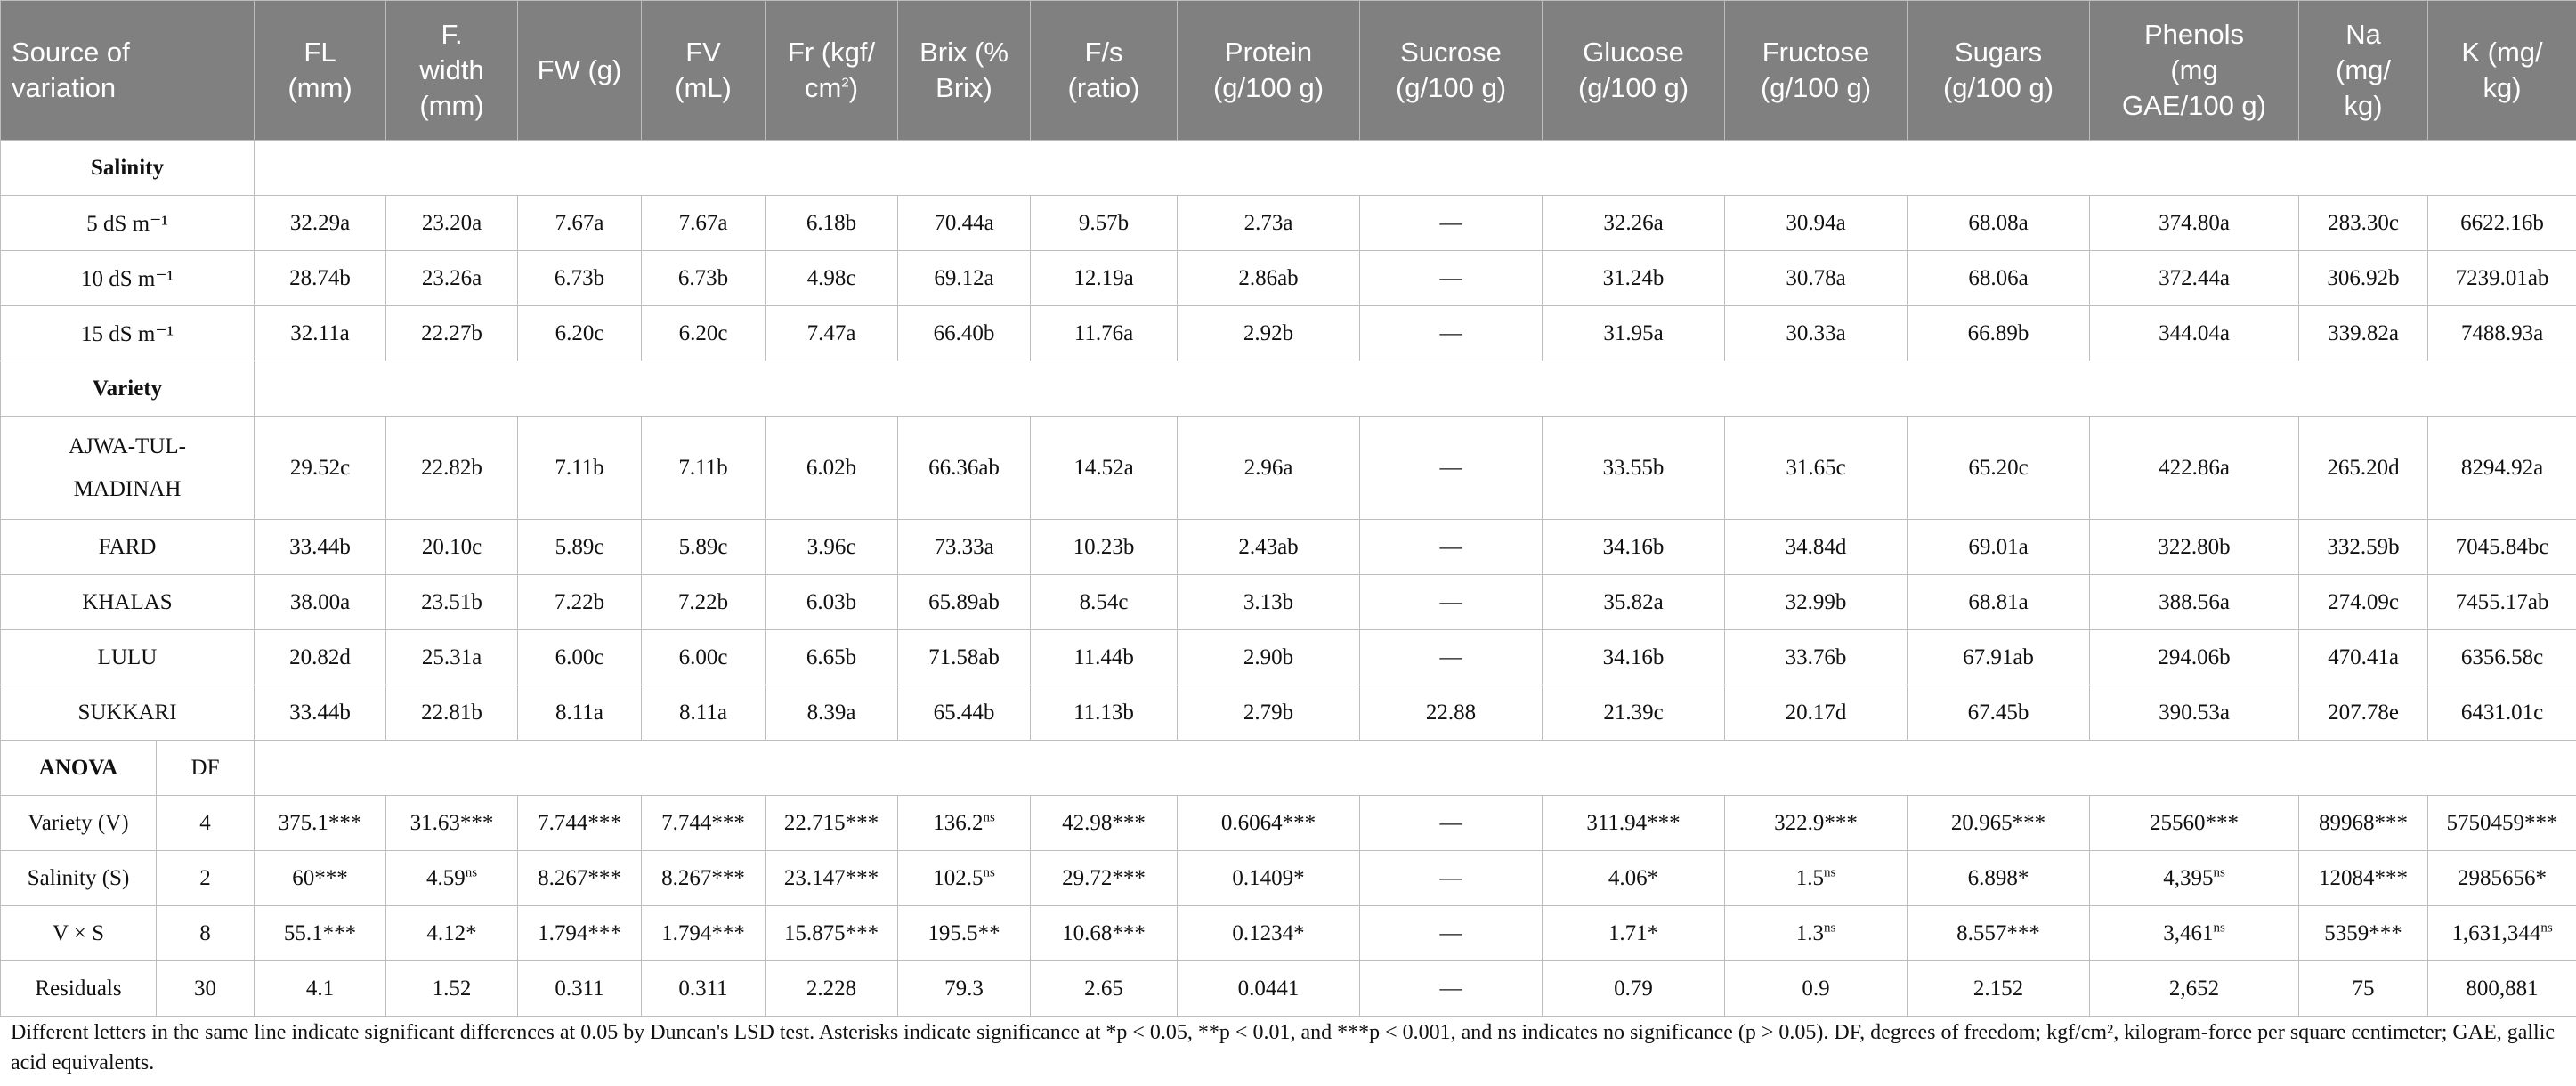 This screenshot has width=2576, height=1086. Describe the element at coordinates (1816, 278) in the screenshot. I see `table-cell: 30.78a` at that location.